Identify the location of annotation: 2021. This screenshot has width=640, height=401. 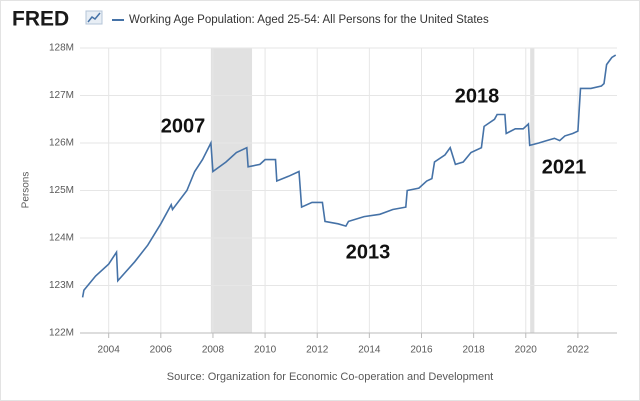
(564, 167).